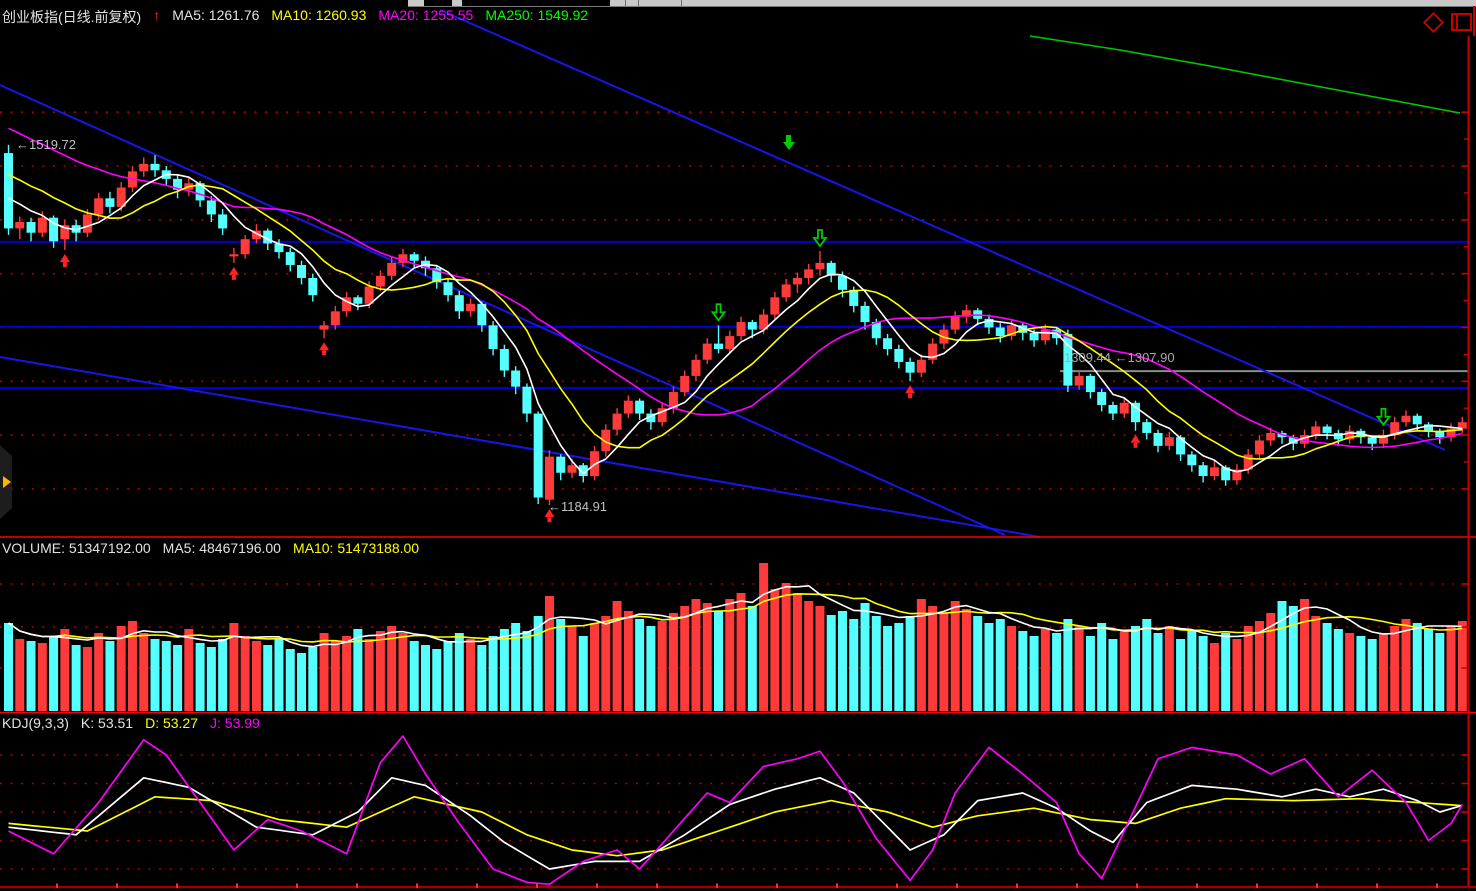 Image resolution: width=1476 pixels, height=891 pixels. Describe the element at coordinates (157, 15) in the screenshot. I see `price-up-arrow-icon: ↑` at that location.